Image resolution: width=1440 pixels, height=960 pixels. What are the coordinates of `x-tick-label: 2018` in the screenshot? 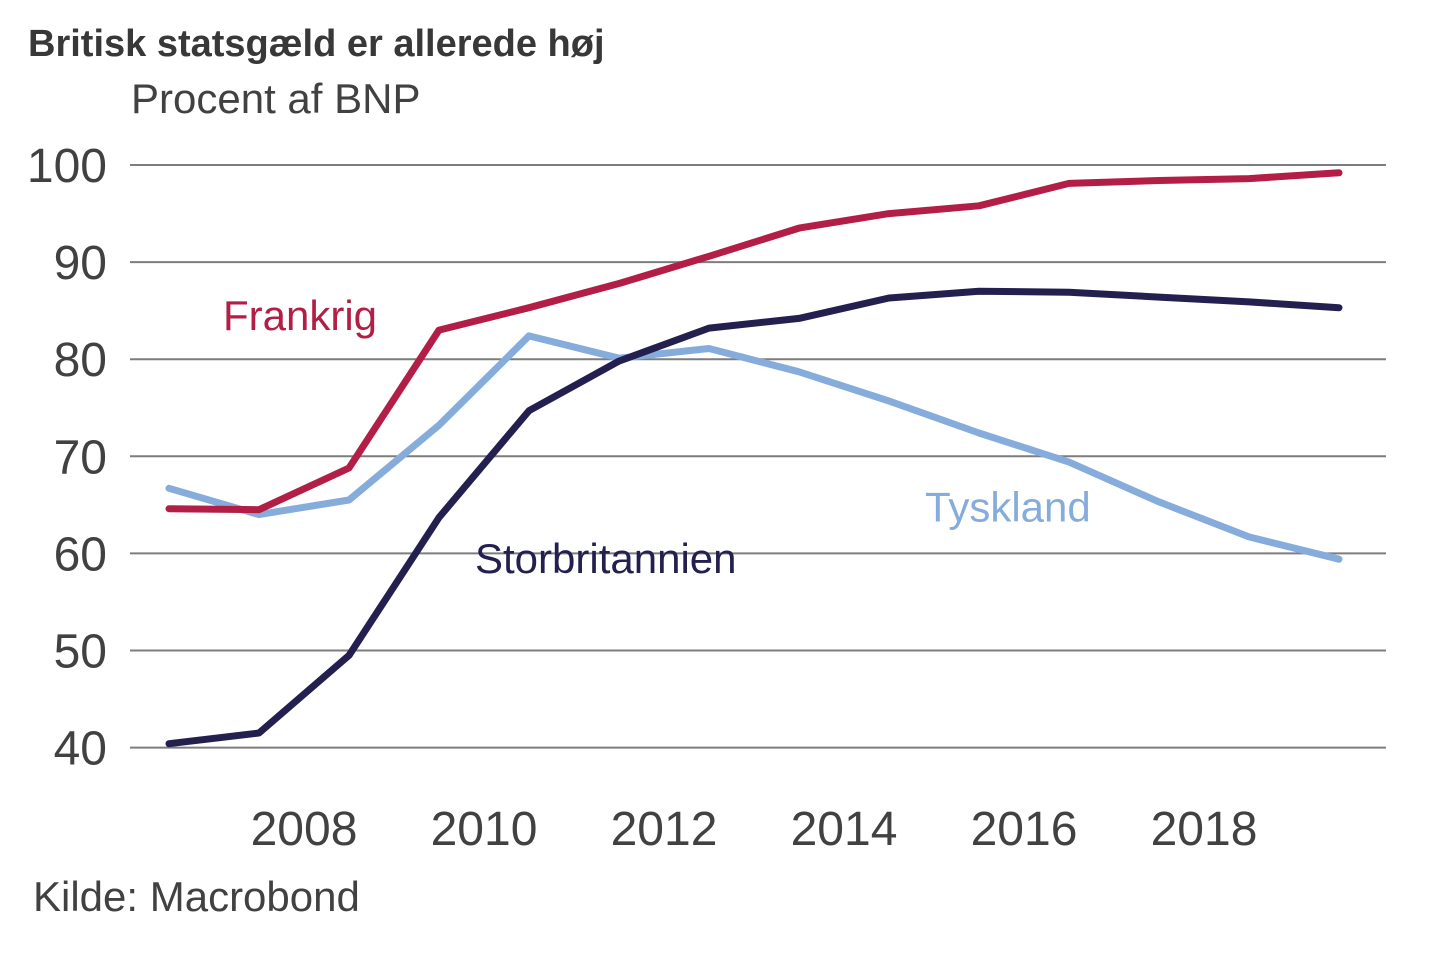 It's located at (1204, 829).